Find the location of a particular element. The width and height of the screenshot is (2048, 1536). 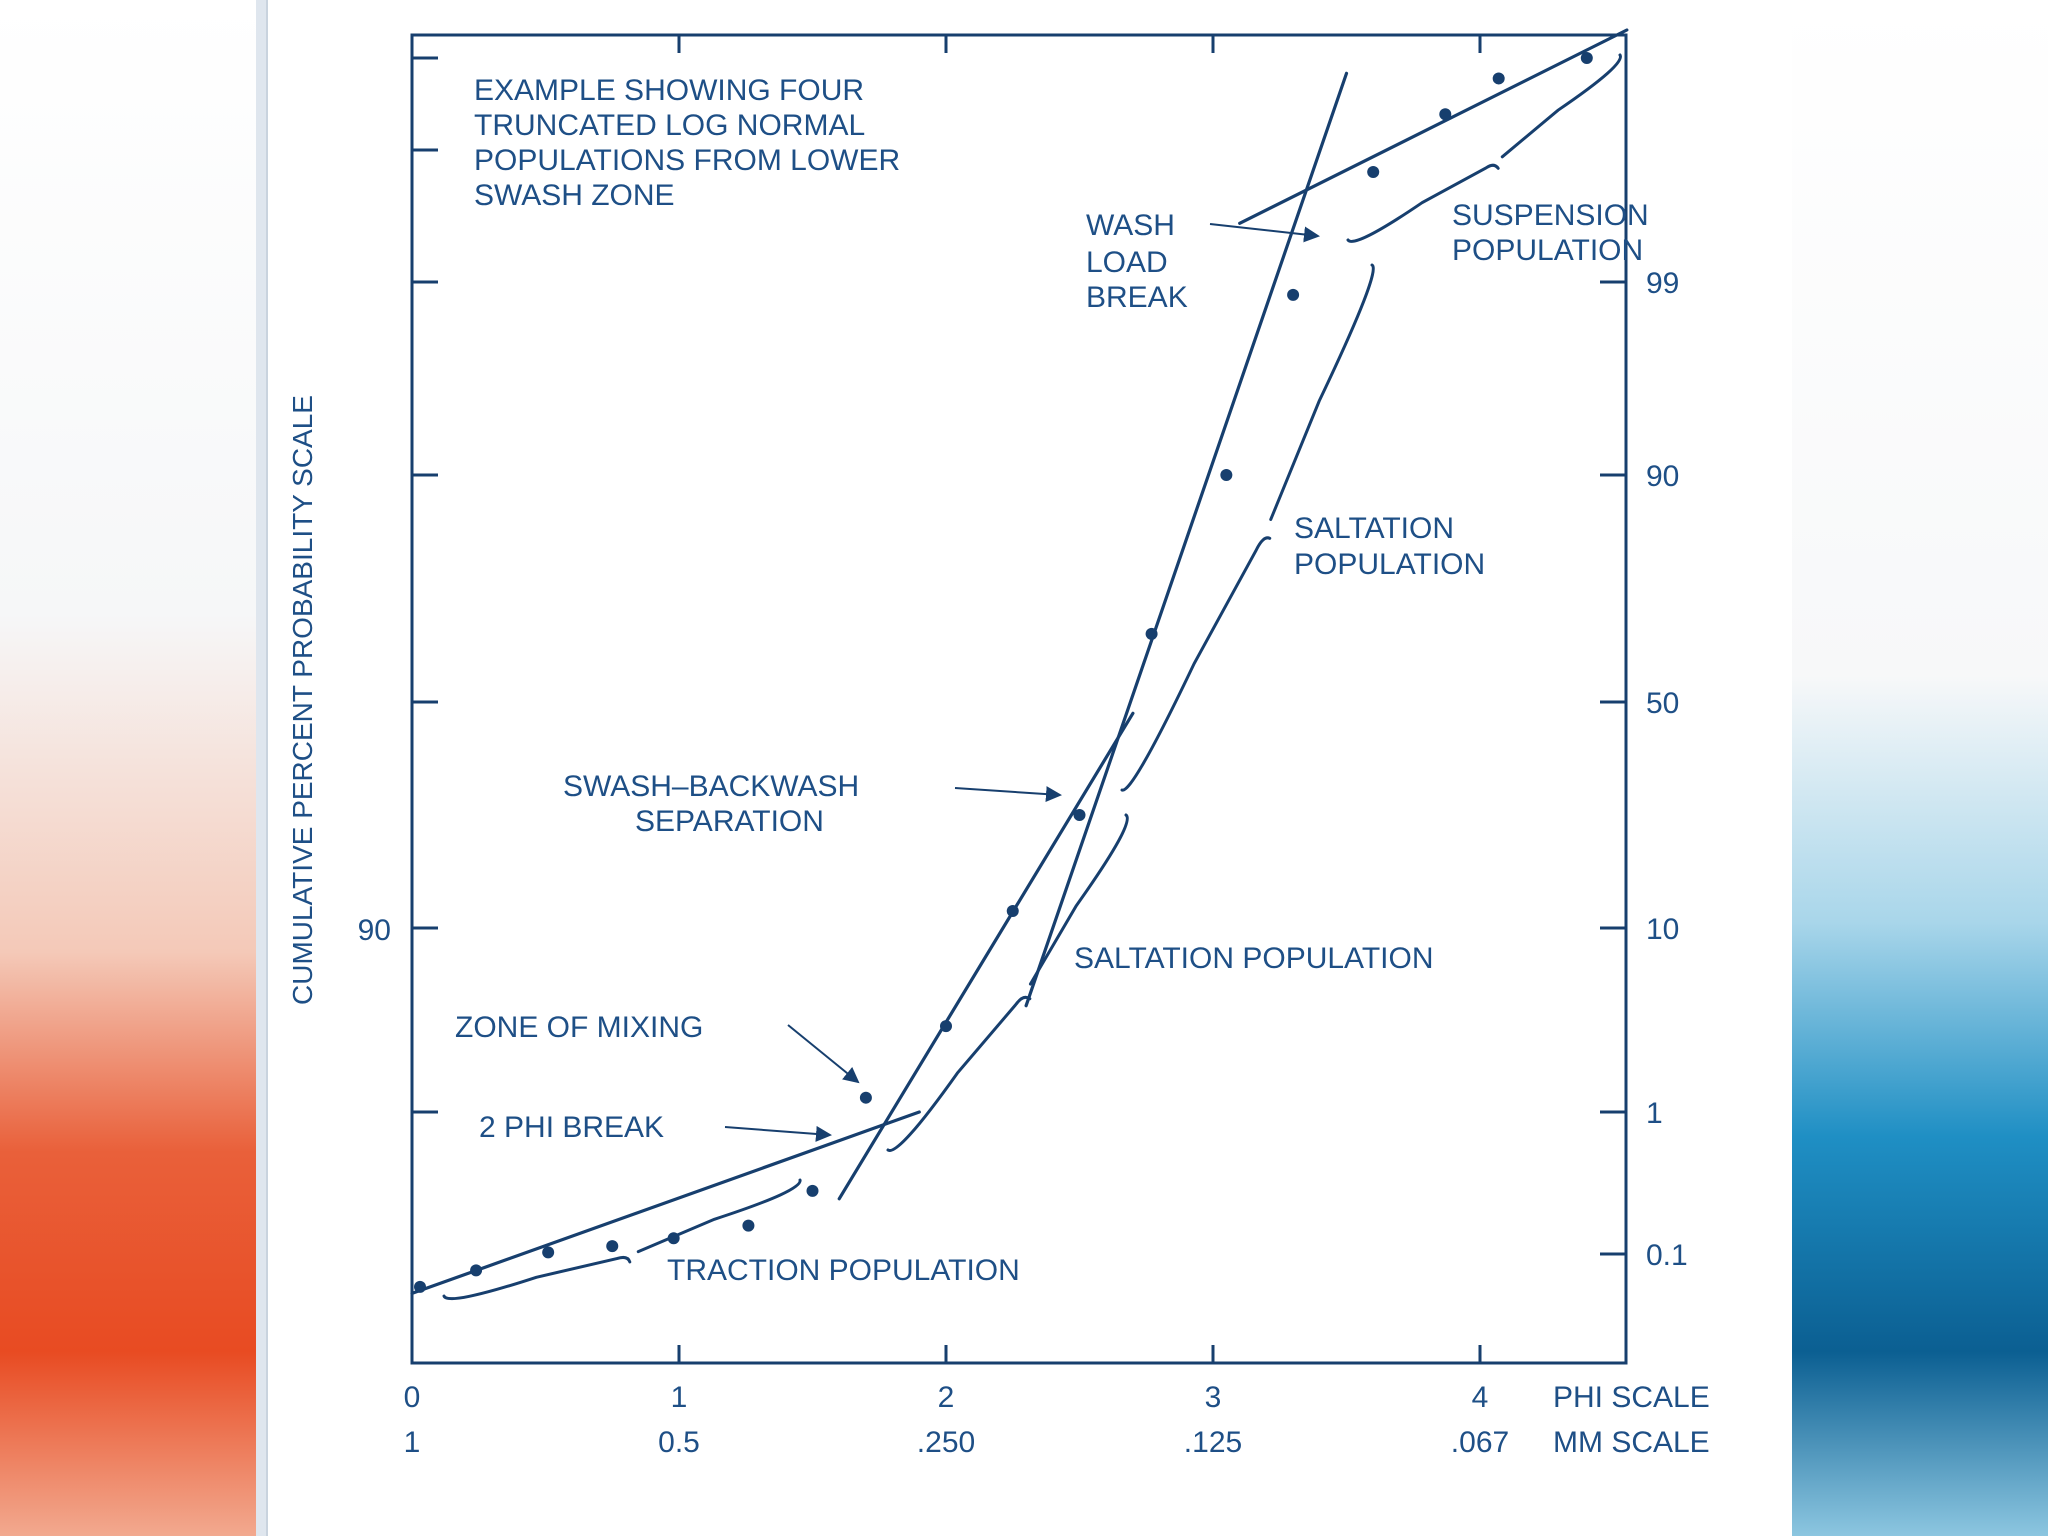

title-line-1: EXAMPLE SHOWING FOUR is located at coordinates (669, 90).